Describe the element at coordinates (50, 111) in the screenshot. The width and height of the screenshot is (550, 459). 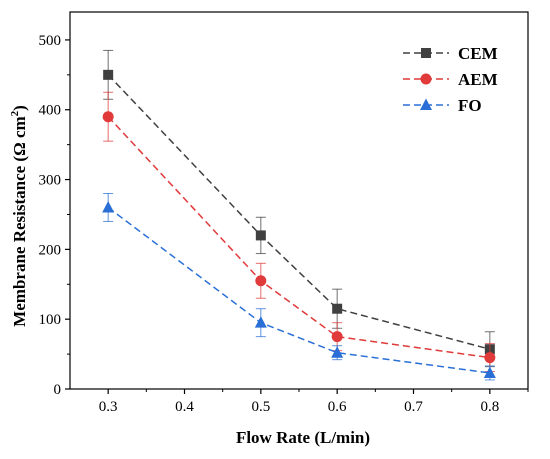
I see `y-tick-label: 400` at that location.